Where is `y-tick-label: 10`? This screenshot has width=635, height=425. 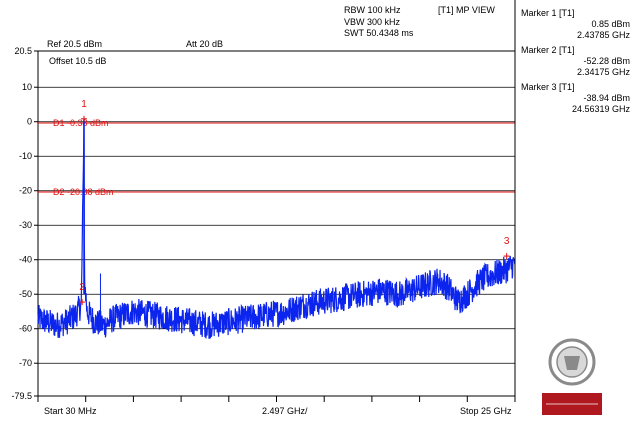 y-tick-label: 10 is located at coordinates (27, 87).